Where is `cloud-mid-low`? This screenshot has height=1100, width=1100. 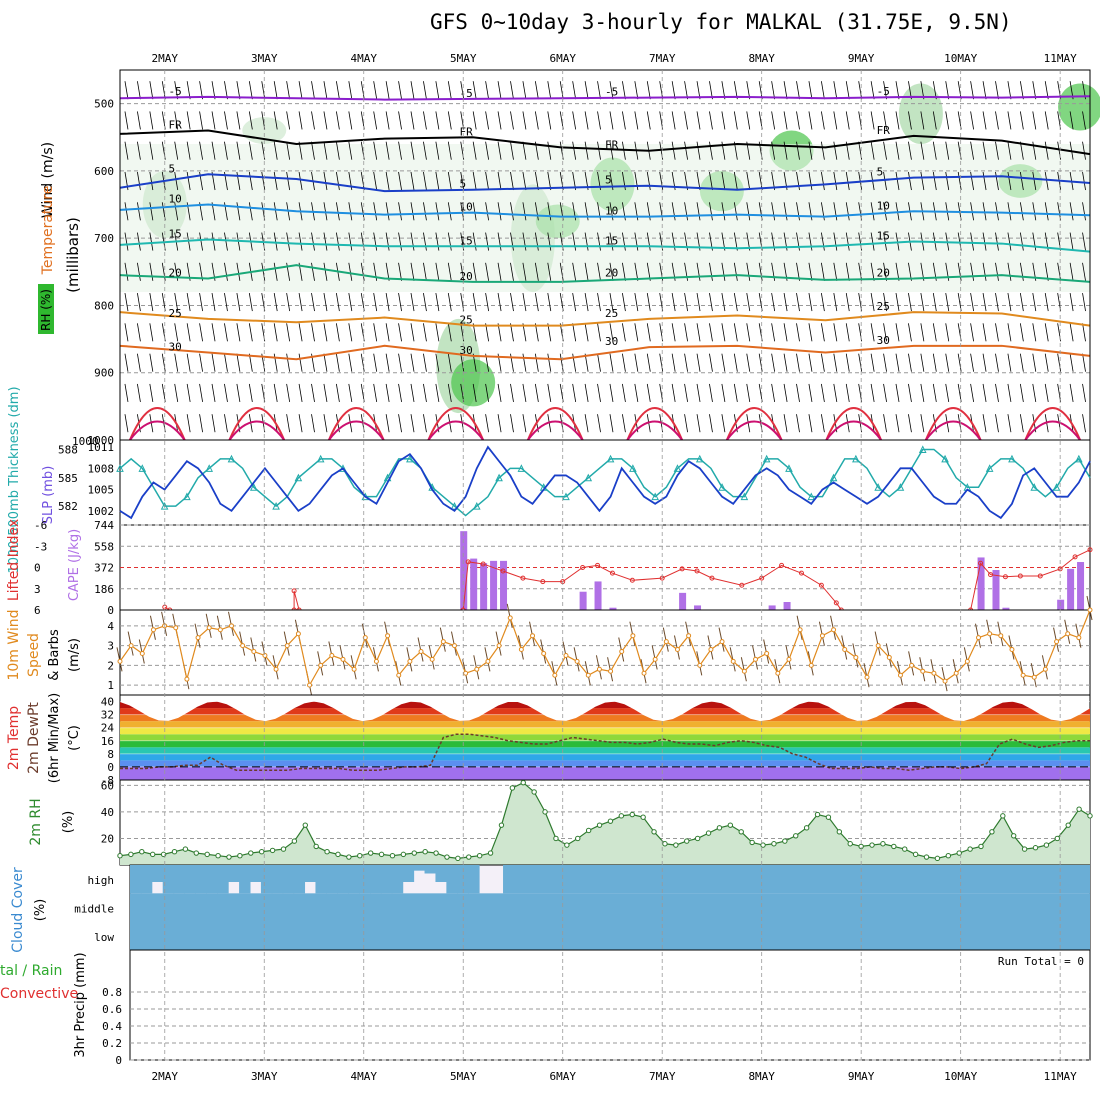 cloud-mid-low is located at coordinates (610, 921).